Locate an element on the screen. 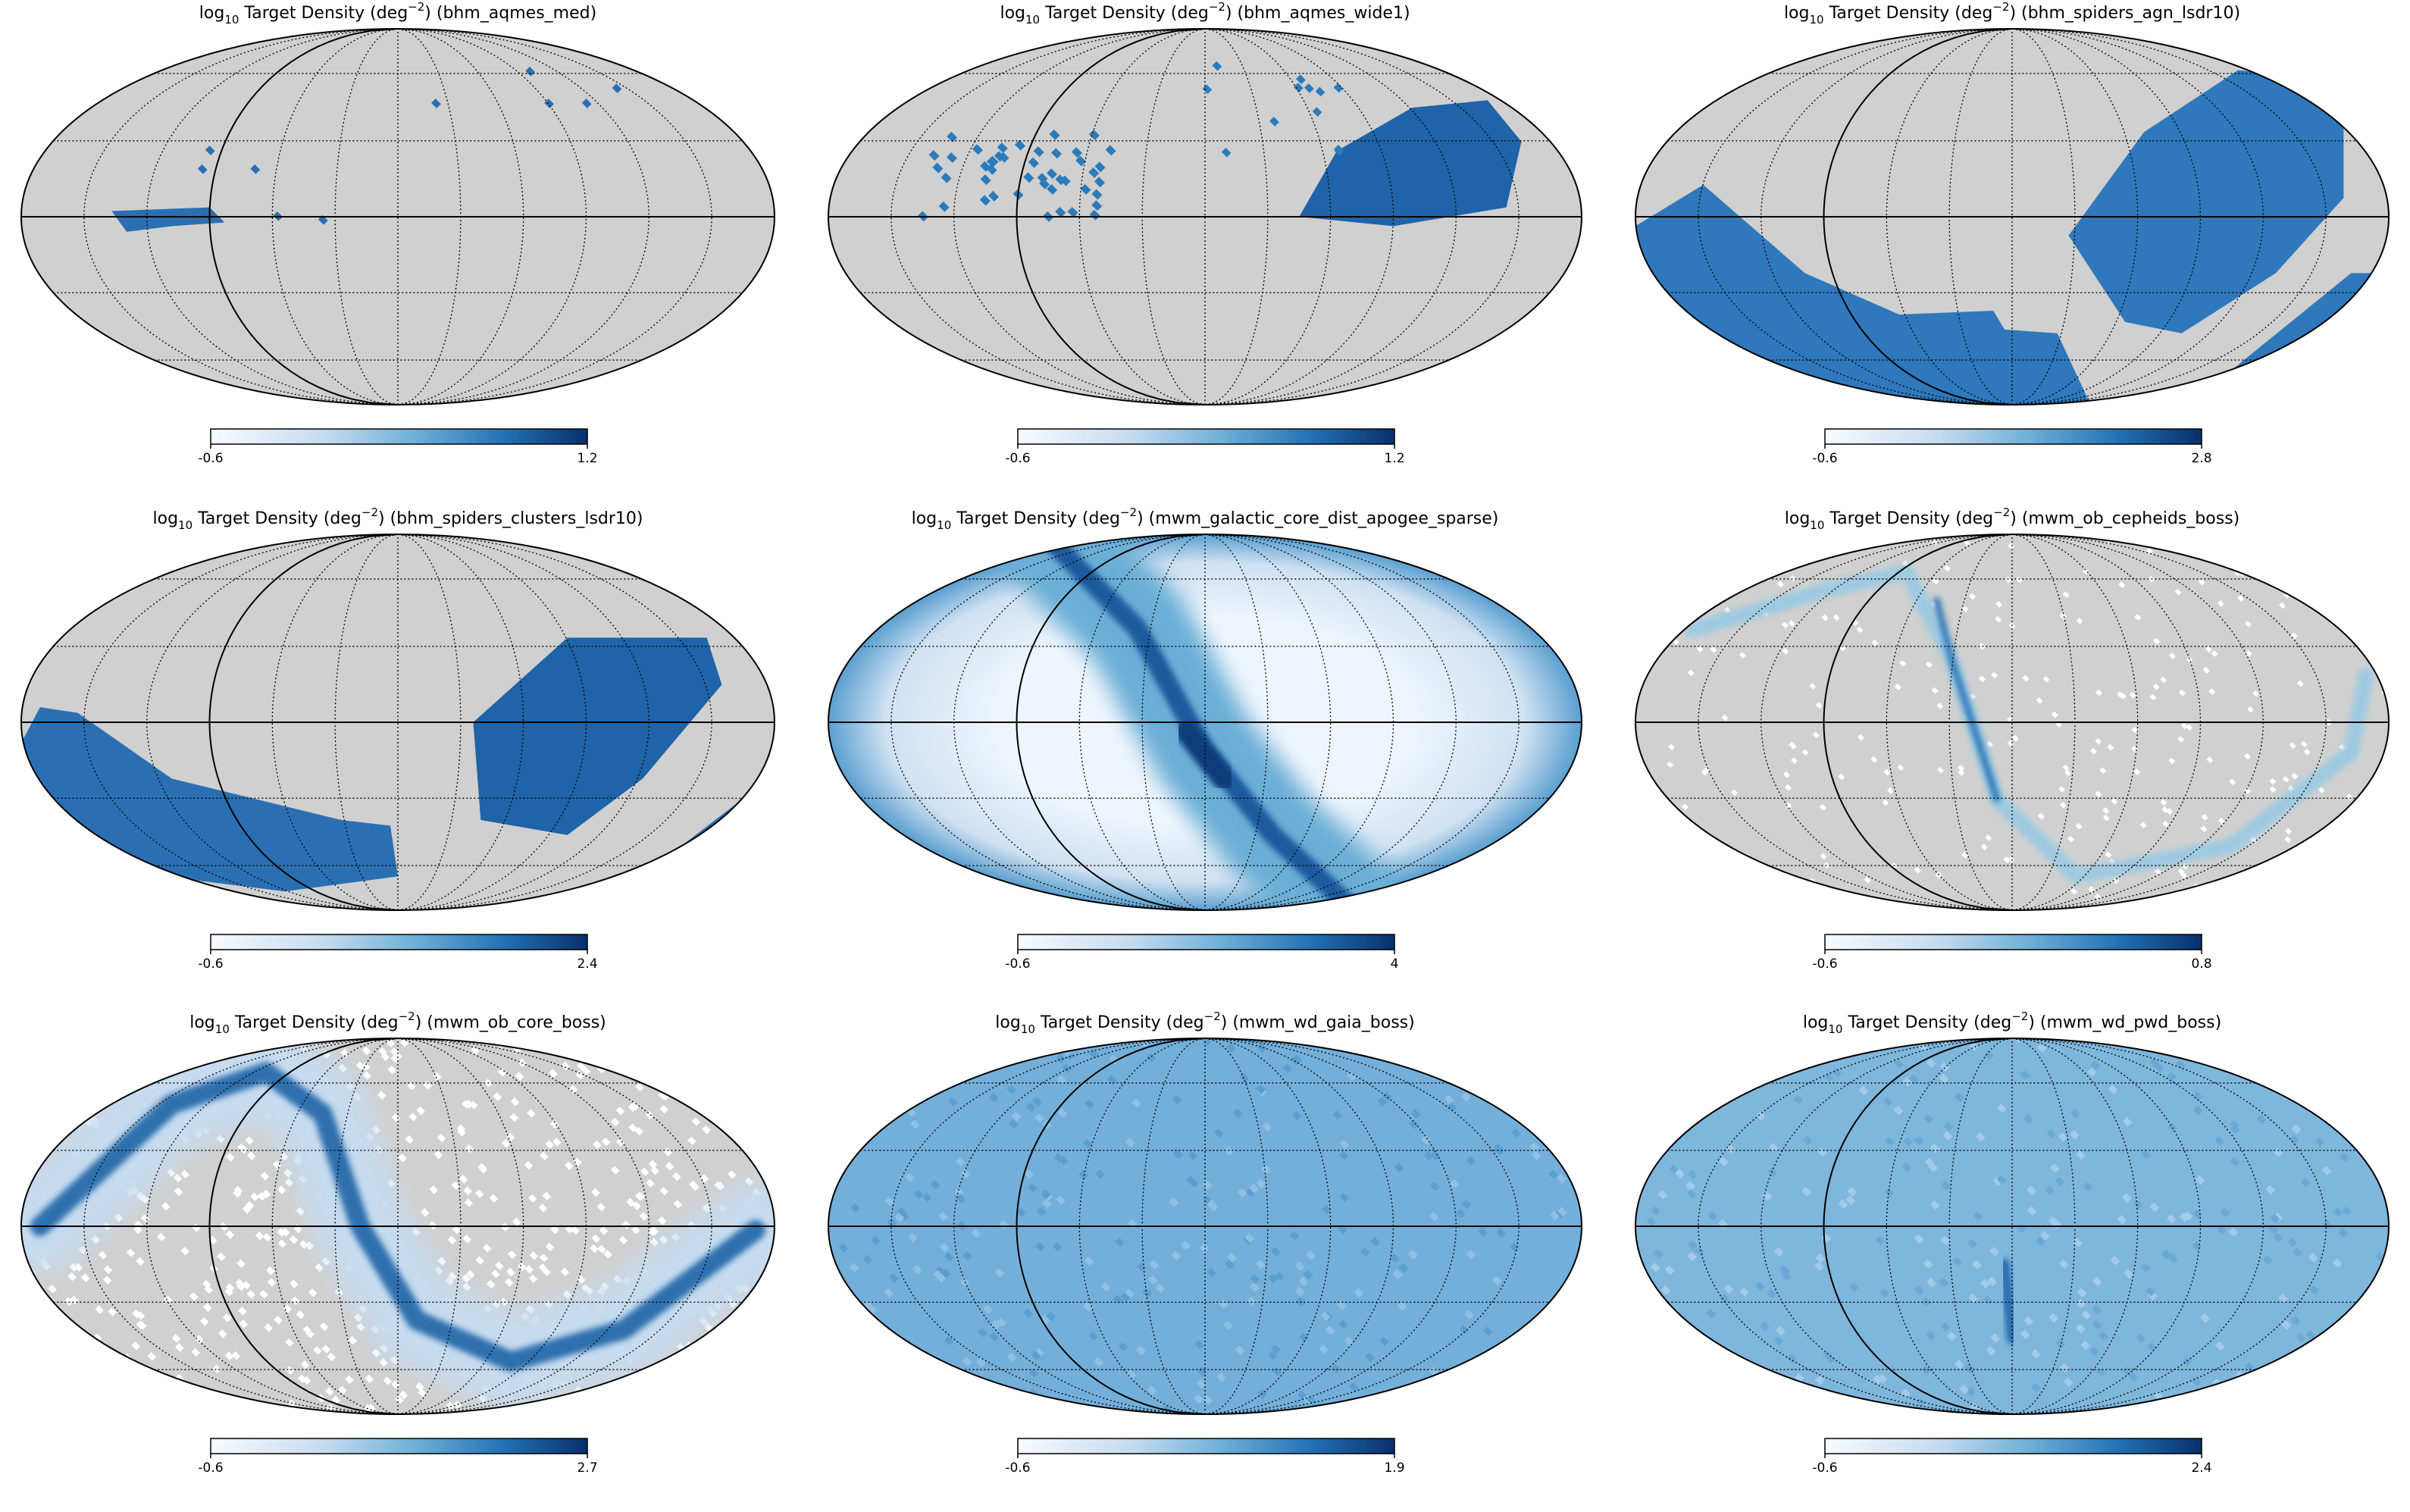  title-part: ) (mwm_wd_gaia_boss) is located at coordinates (1318, 1022).